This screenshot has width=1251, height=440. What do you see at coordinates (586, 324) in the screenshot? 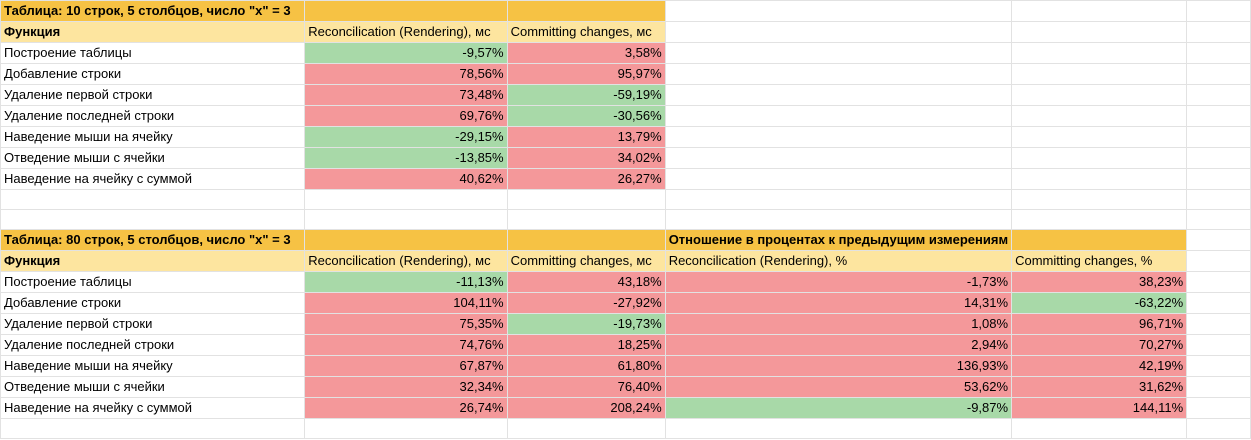
I see `table2-value-cell: -19,73%` at bounding box center [586, 324].